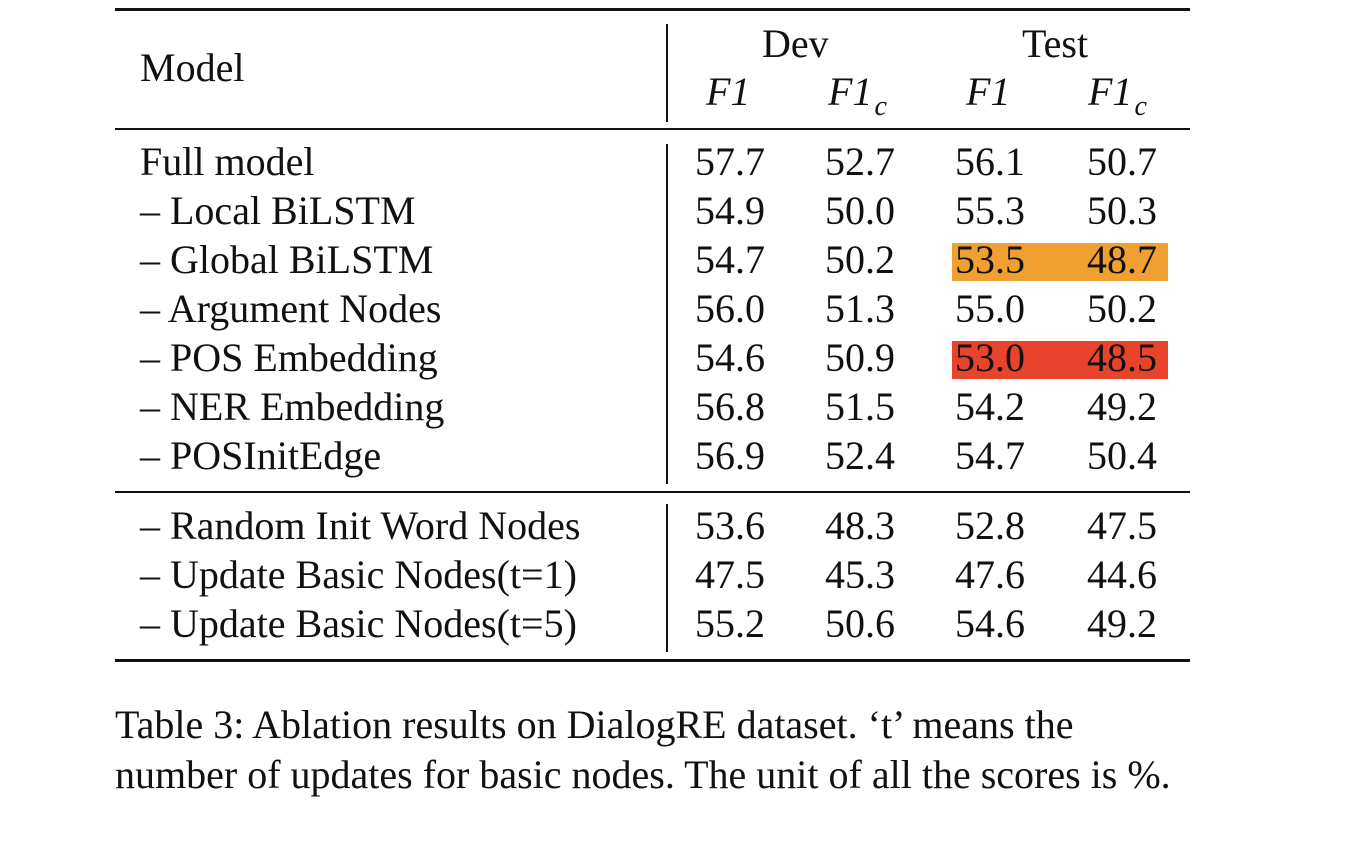  I want to click on row-value-cell: 50.0, so click(860, 210).